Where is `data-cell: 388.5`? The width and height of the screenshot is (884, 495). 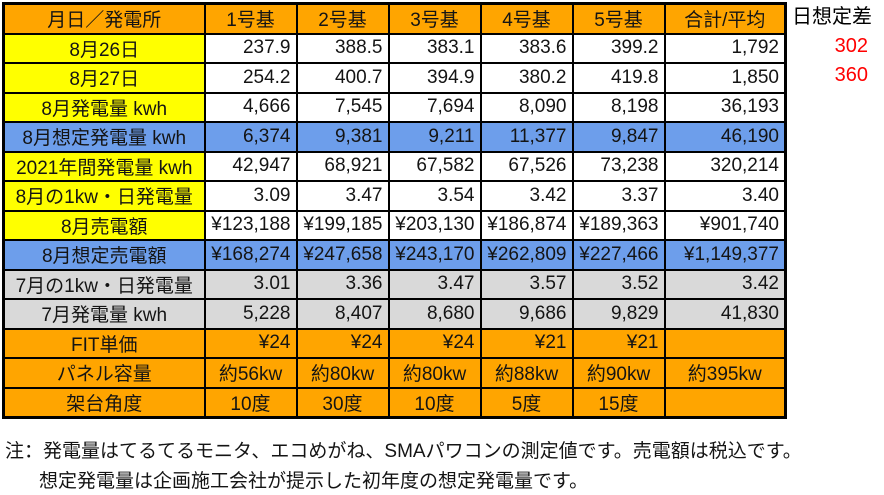
data-cell: 388.5 is located at coordinates (342, 48).